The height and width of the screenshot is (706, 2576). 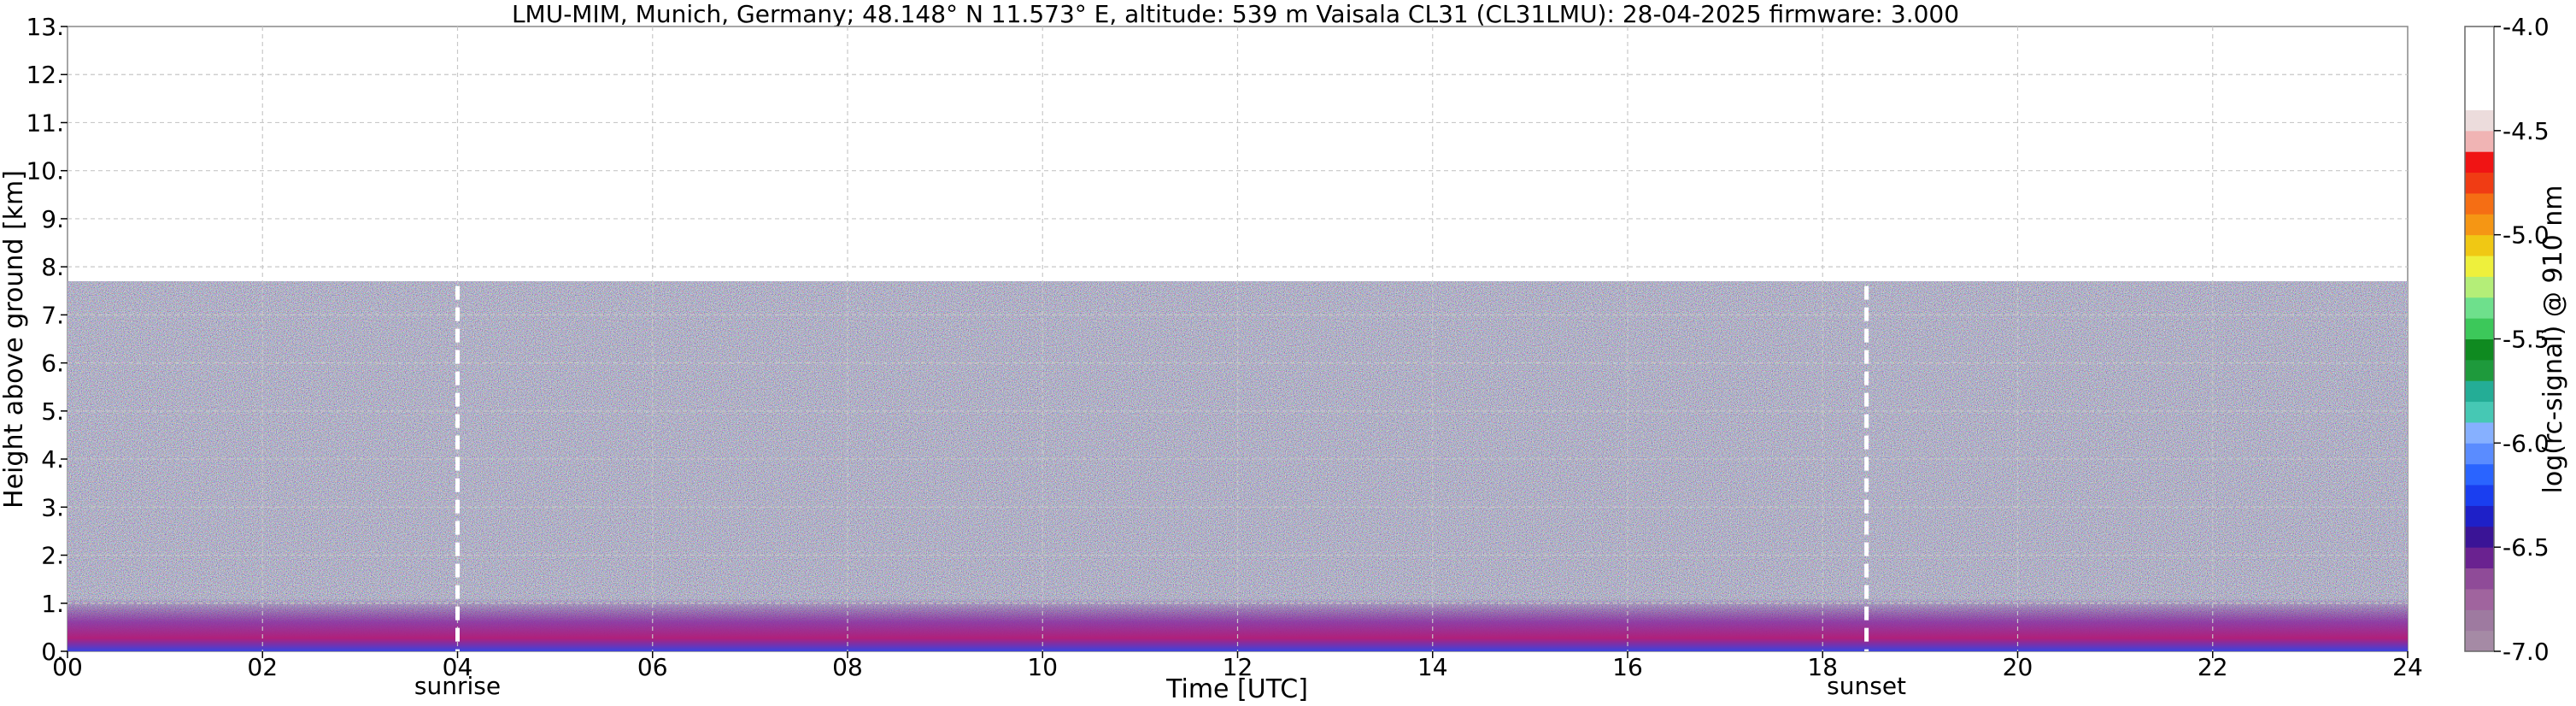 What do you see at coordinates (2526, 340) in the screenshot?
I see `colorbar-tick-label: -5.5` at bounding box center [2526, 340].